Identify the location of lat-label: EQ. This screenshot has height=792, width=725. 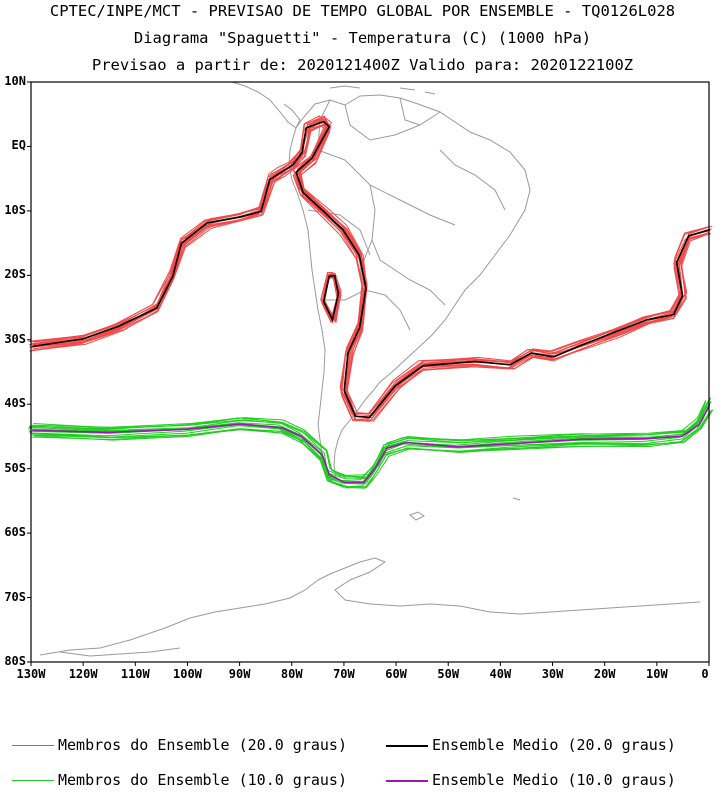
(18, 145).